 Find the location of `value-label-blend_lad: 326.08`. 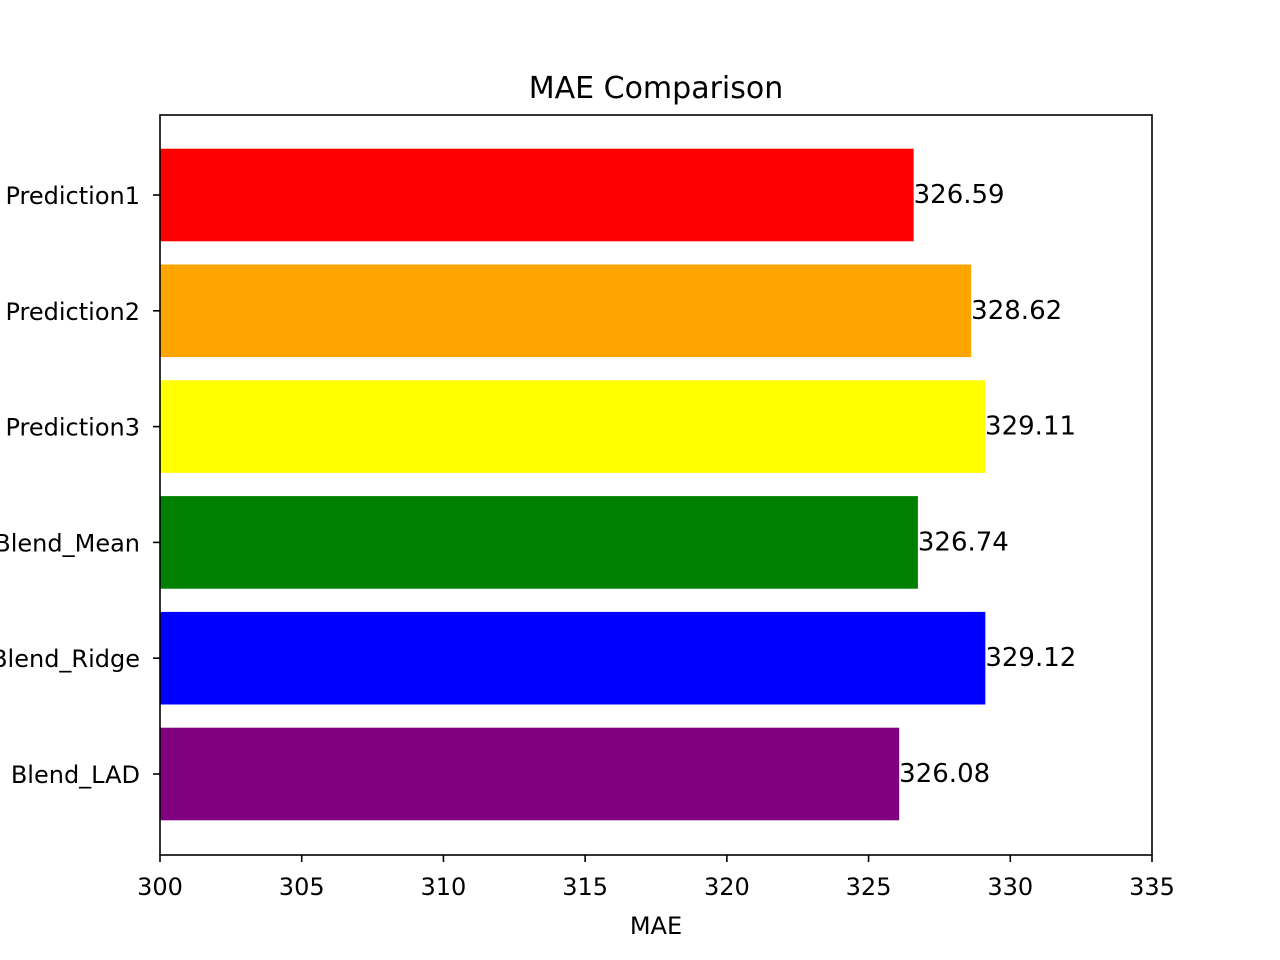

value-label-blend_lad: 326.08 is located at coordinates (944, 774).